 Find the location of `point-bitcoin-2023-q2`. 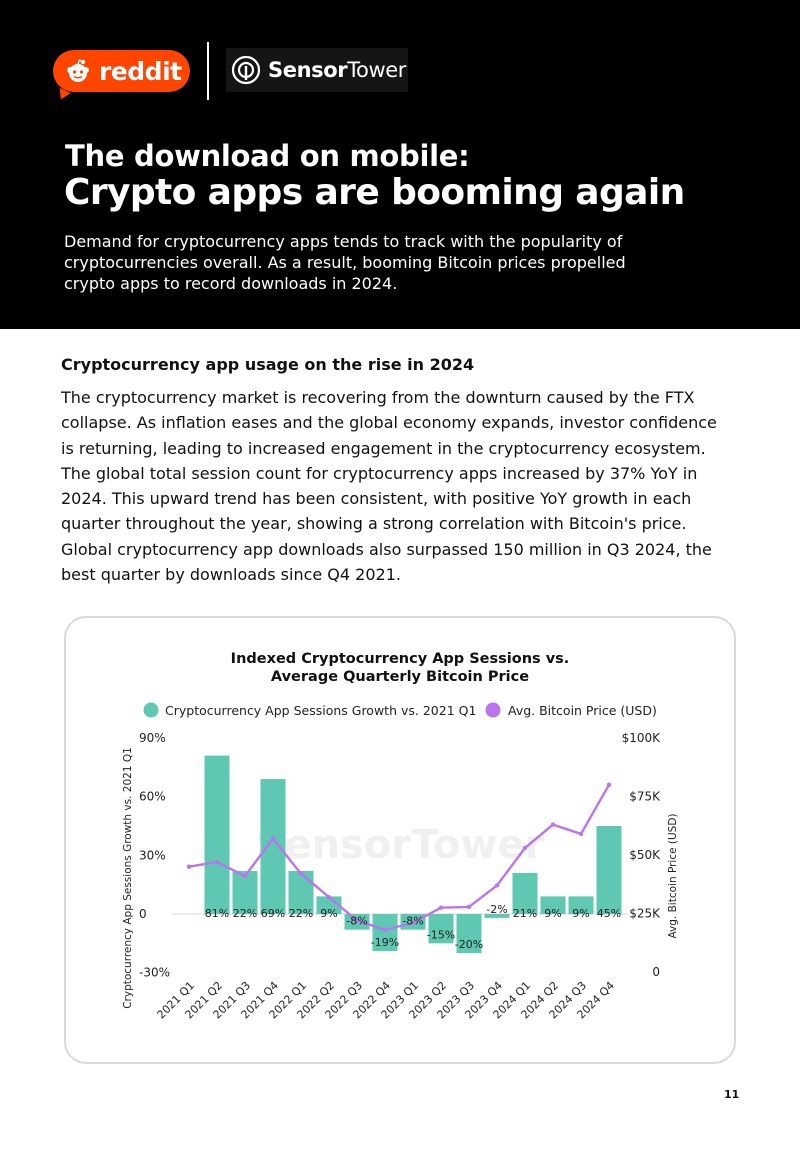

point-bitcoin-2023-q2 is located at coordinates (441, 907).